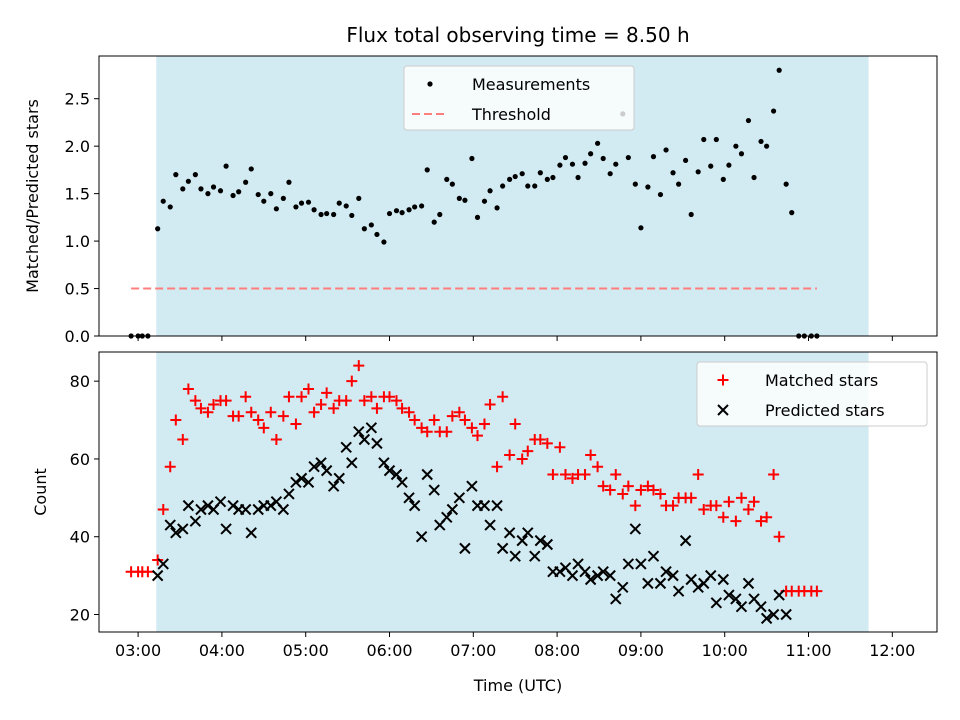 This screenshot has height=720, width=960. I want to click on legend-measurements-swatch, so click(430, 84).